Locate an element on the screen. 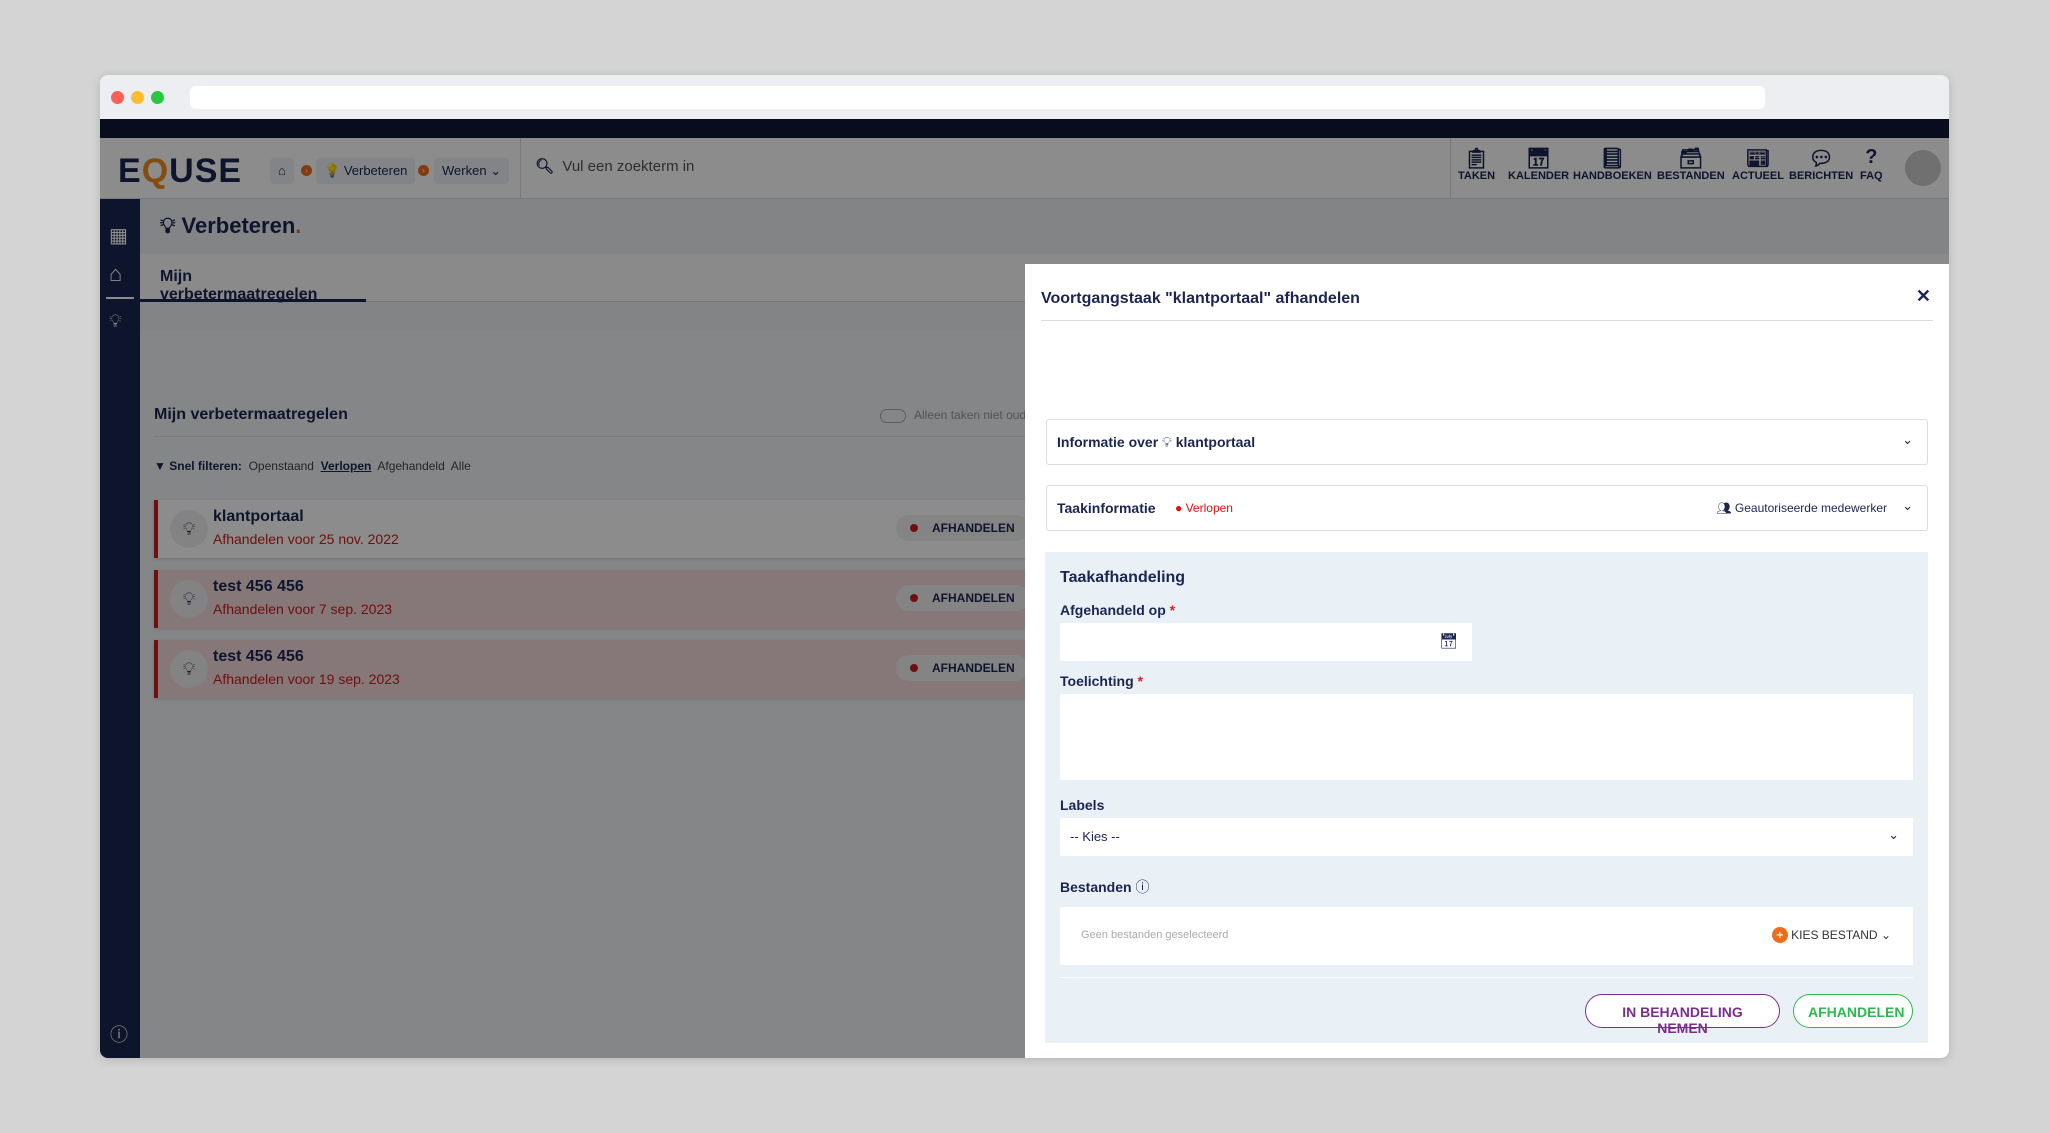 The image size is (2050, 1133). question-icon: ? is located at coordinates (1871, 157).